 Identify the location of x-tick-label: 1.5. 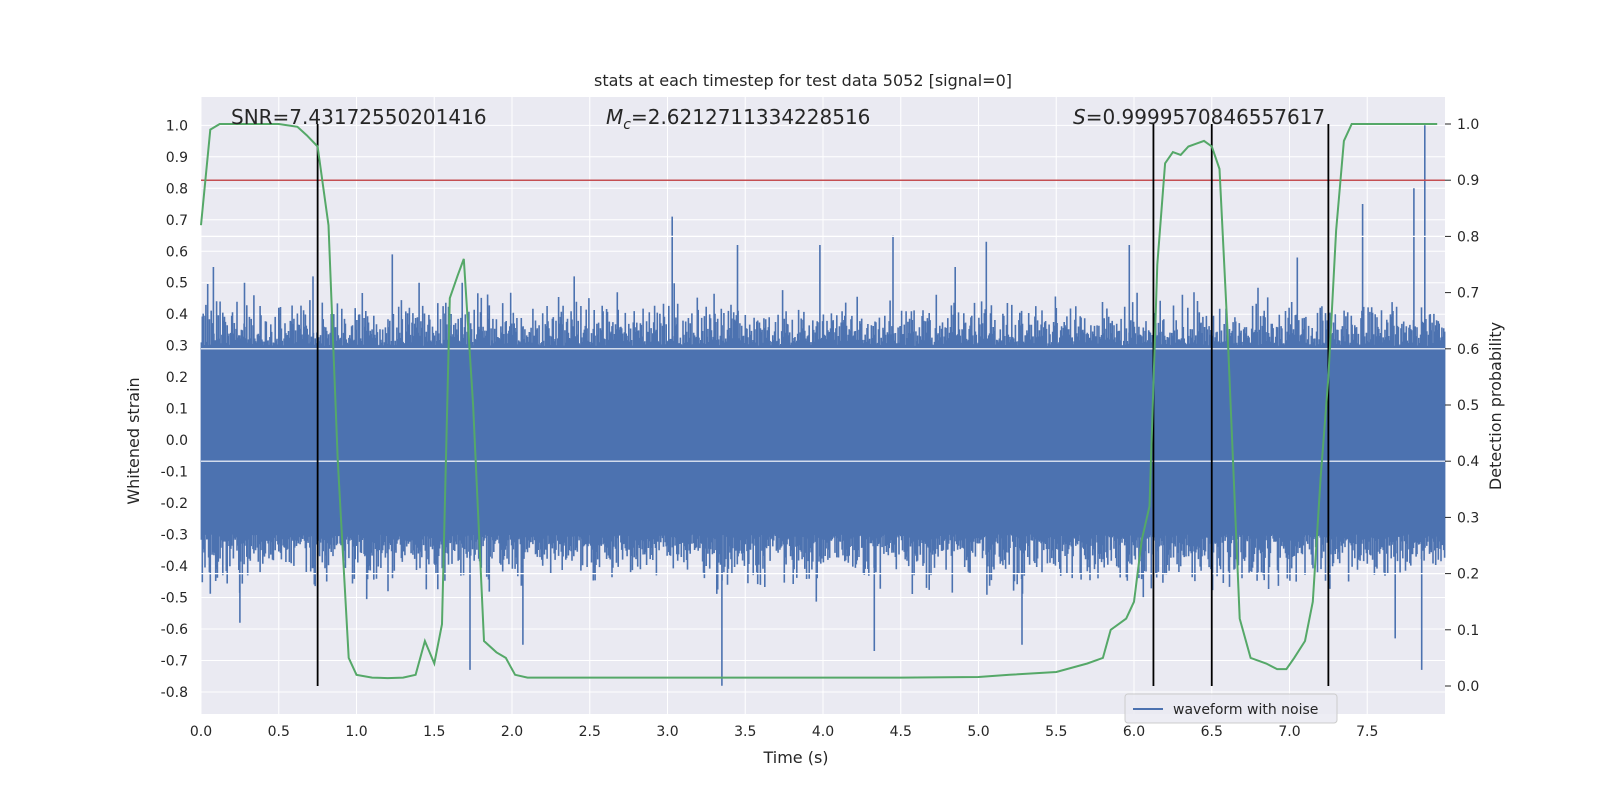
(434, 732).